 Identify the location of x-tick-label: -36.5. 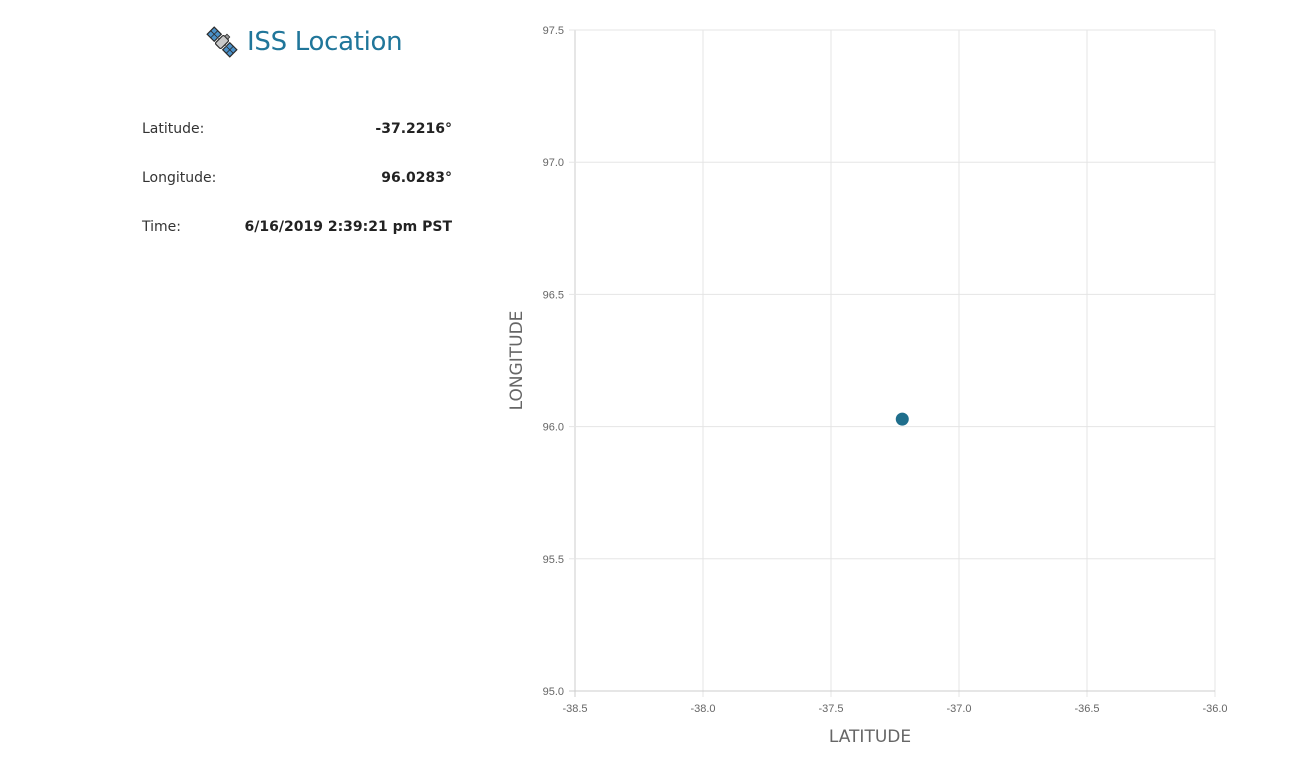
(1086, 709).